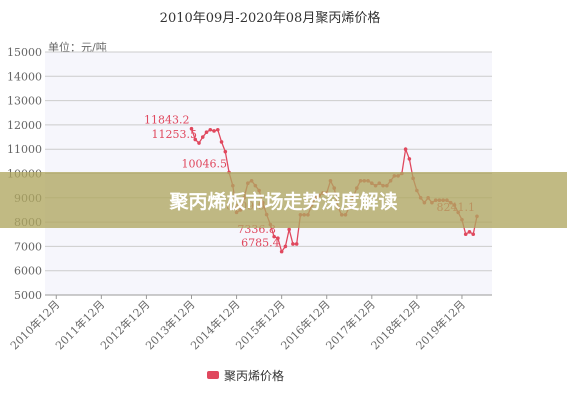  What do you see at coordinates (283, 200) in the screenshot?
I see `banner: 聚丙烯板市场走势深度解读` at bounding box center [283, 200].